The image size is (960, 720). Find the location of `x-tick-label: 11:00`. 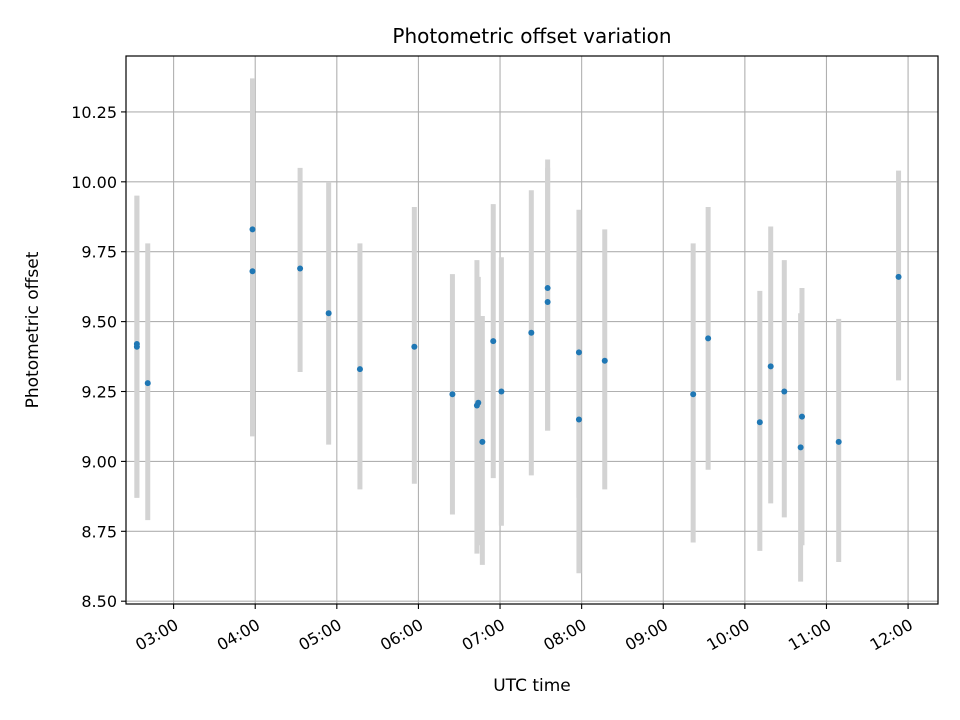

x-tick-label: 11:00 is located at coordinates (809, 635).